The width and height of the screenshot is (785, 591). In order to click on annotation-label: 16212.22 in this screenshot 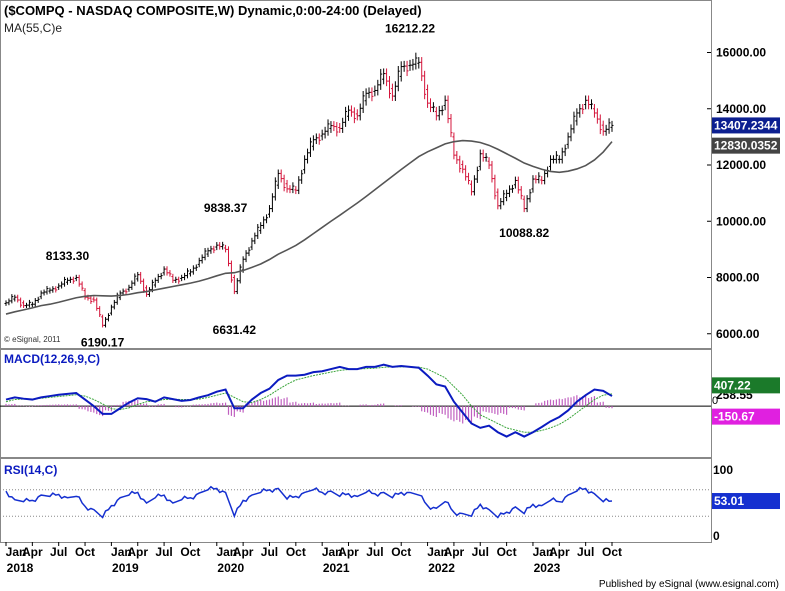, I will do `click(410, 29)`.